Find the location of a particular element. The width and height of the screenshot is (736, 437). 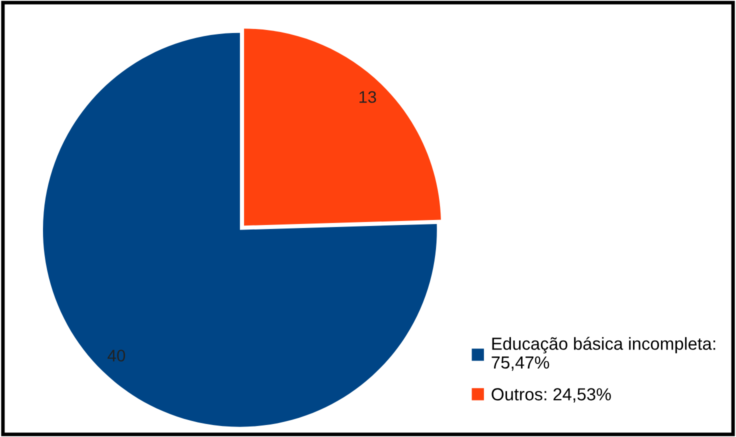

data-label: 13 is located at coordinates (368, 97).